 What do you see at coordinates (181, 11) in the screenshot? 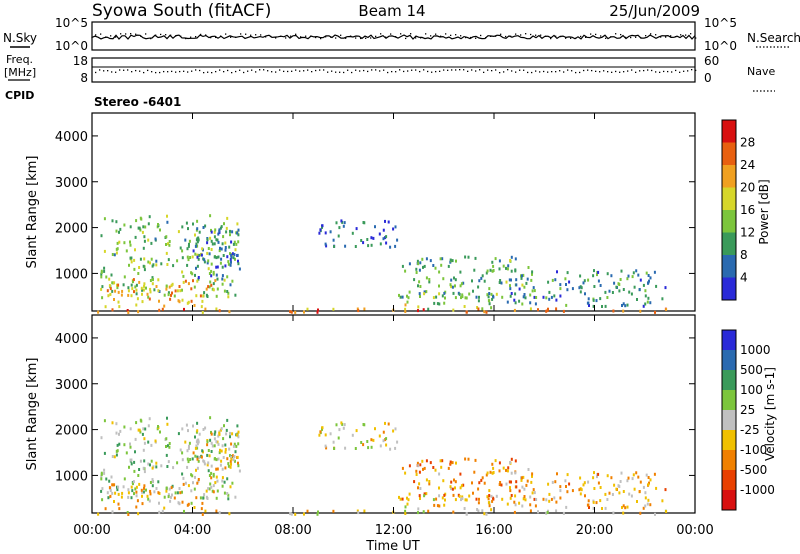
I see `station-title: Syowa South (fitACF)` at bounding box center [181, 11].